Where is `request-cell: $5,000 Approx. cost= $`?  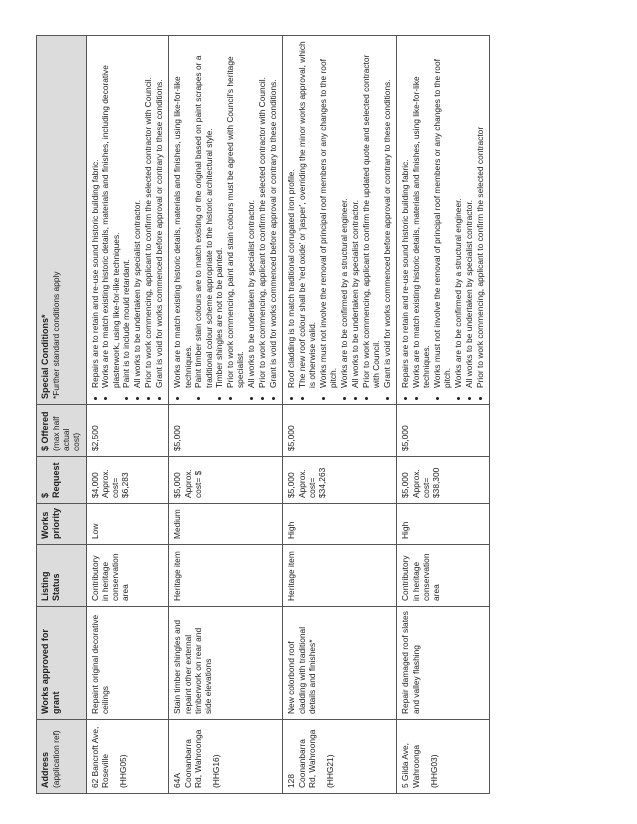 request-cell: $5,000 Approx. cost= $ is located at coordinates (225, 480).